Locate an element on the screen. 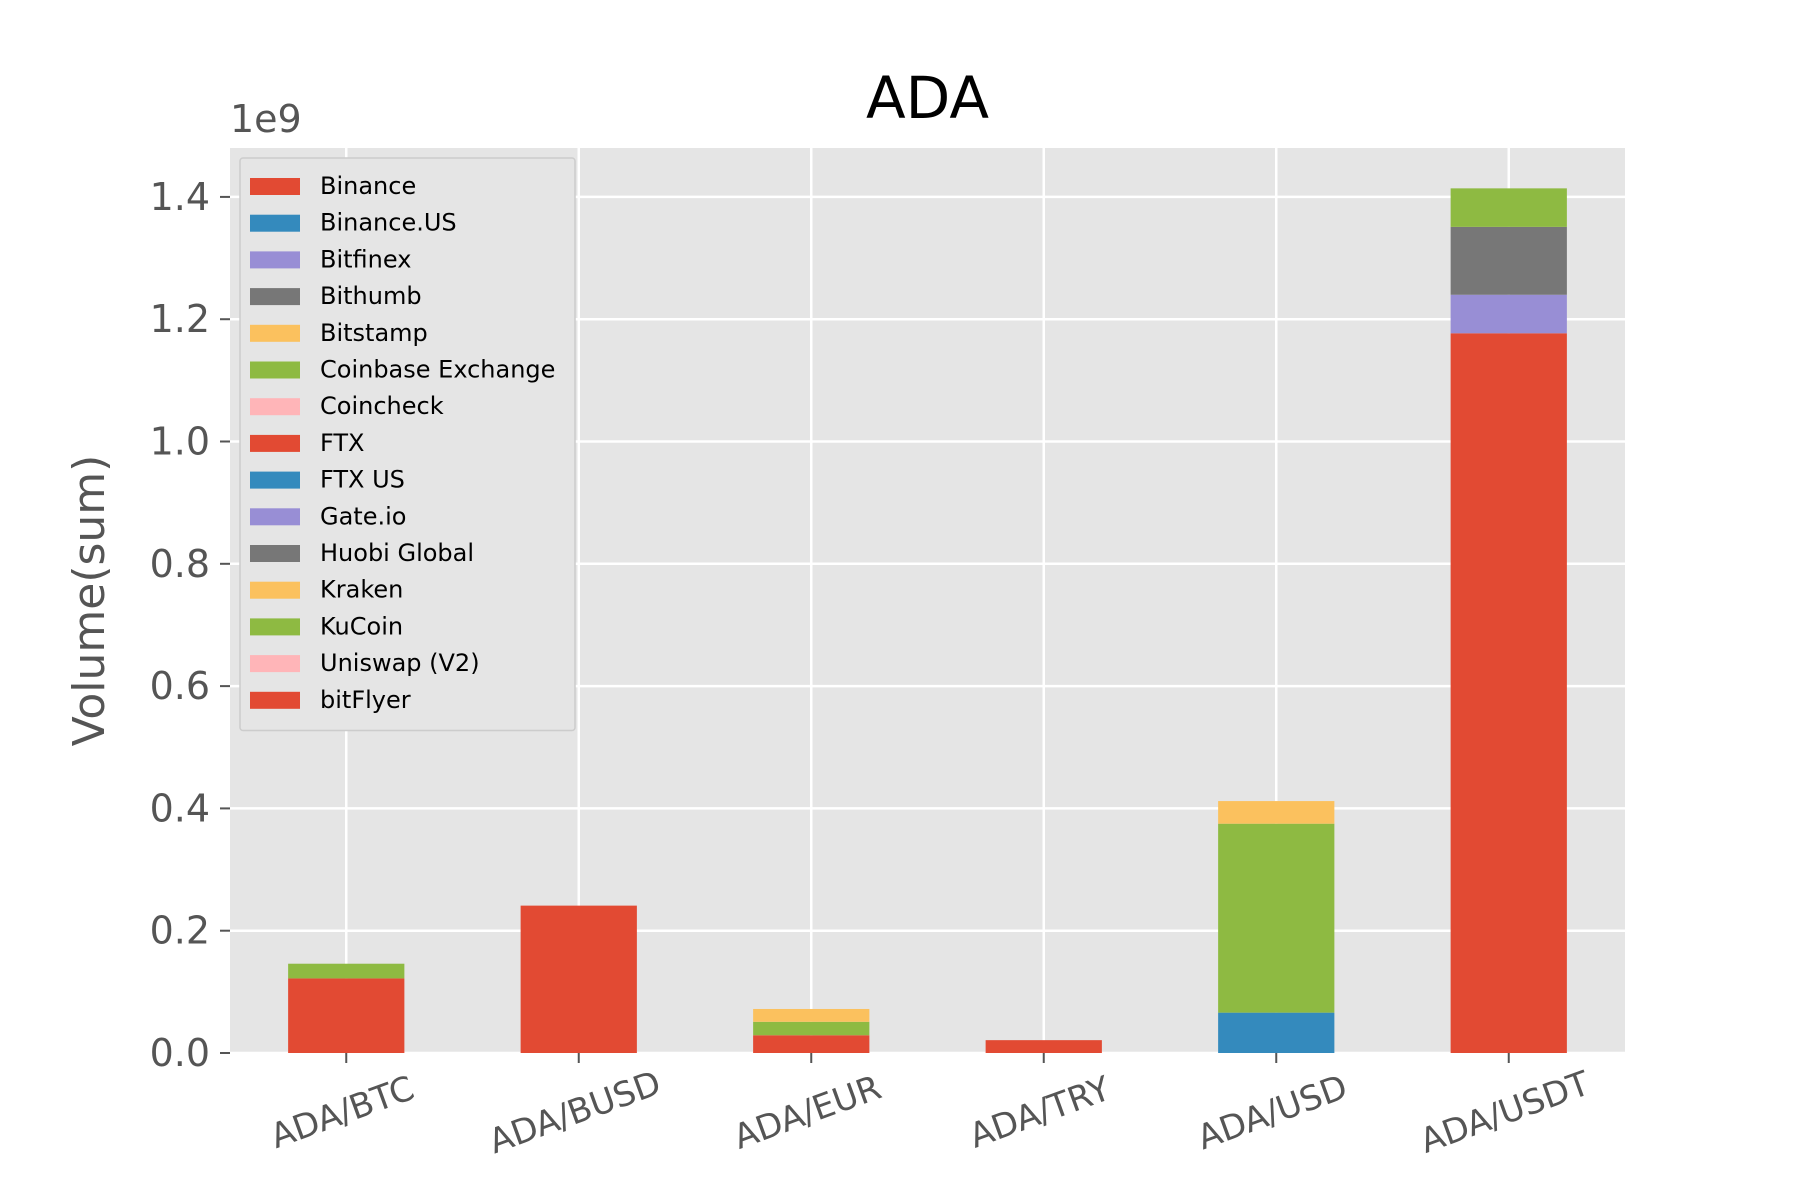 This screenshot has height=1200, width=1800. legend-entry: Binance is located at coordinates (368, 186).